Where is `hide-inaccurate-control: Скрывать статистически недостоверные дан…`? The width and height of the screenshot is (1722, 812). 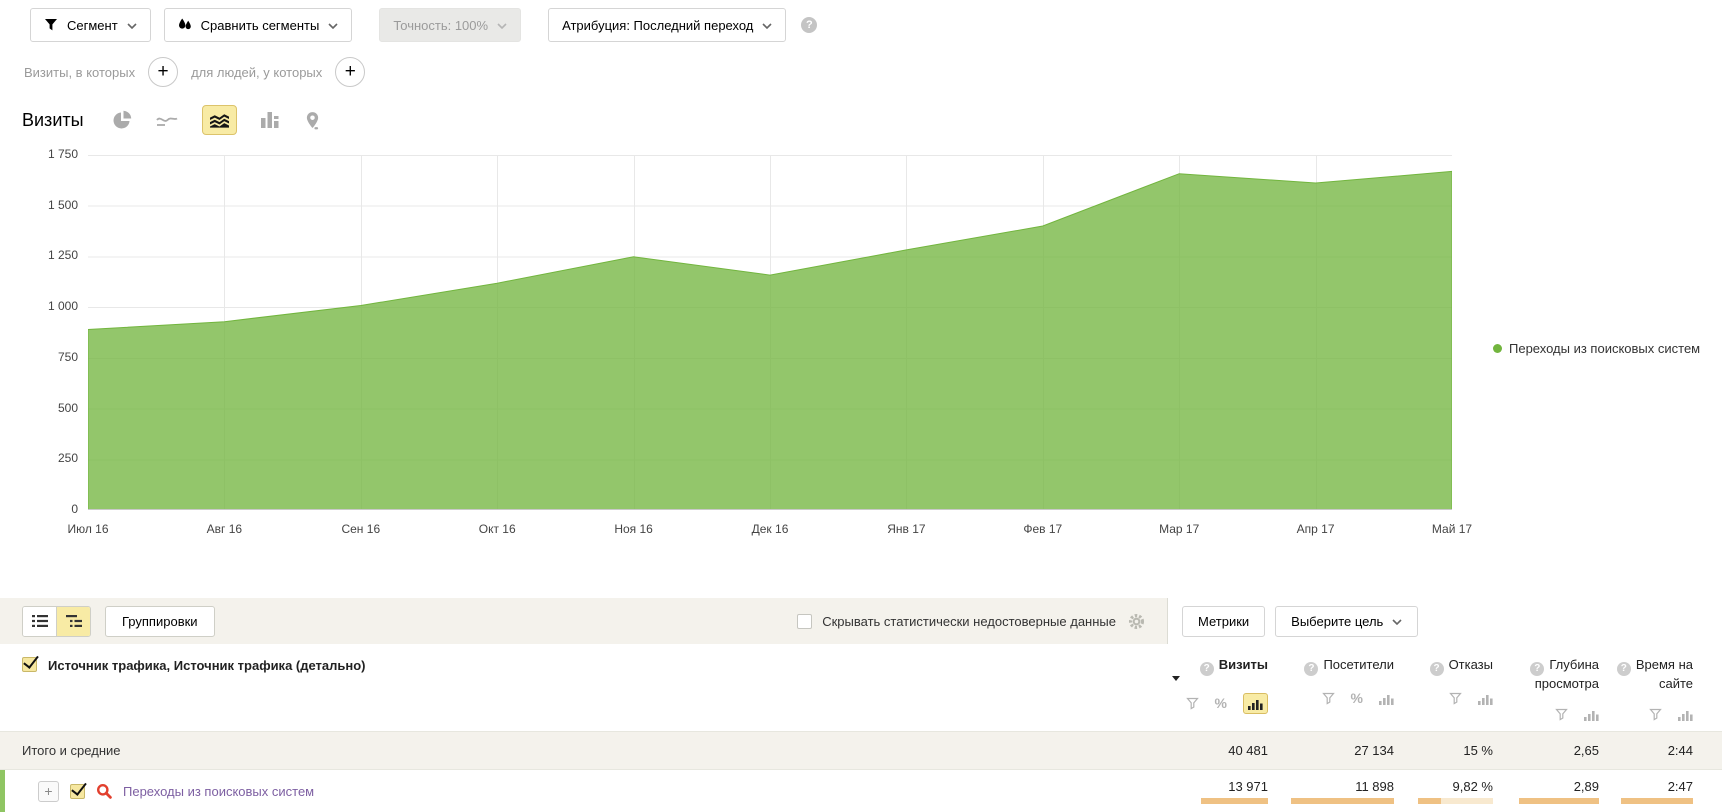
hide-inaccurate-control: Скрывать статистически недостоверные дан… is located at coordinates (956, 621).